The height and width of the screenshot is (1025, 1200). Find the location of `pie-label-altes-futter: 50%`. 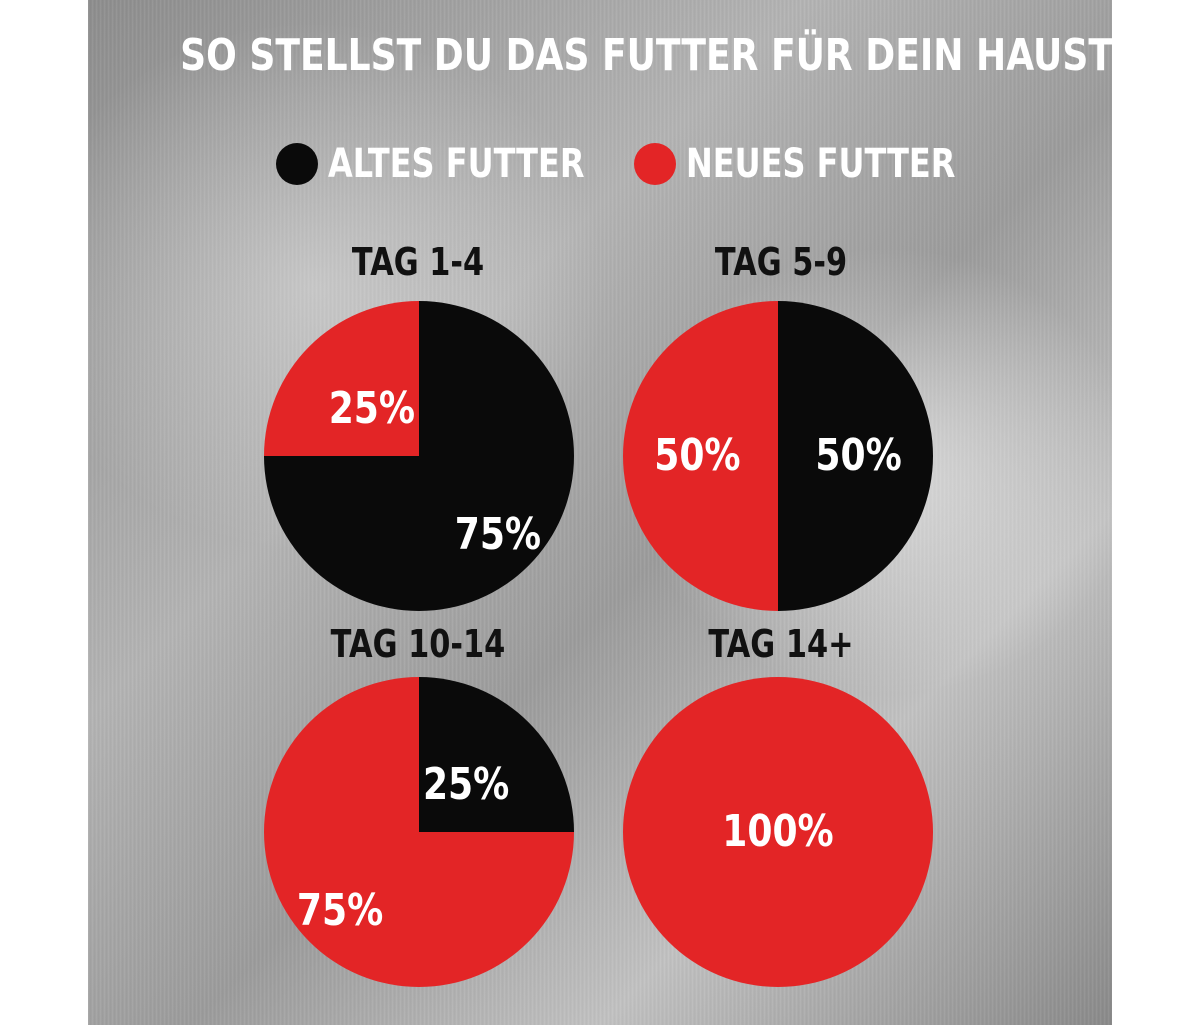

pie-label-altes-futter: 50% is located at coordinates (858, 456).